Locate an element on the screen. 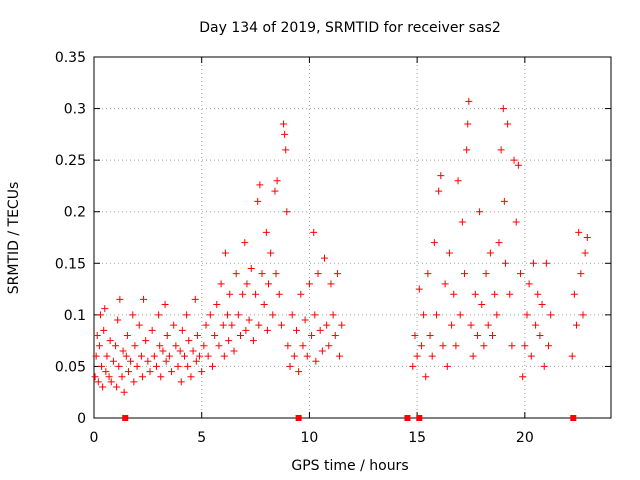 This screenshot has width=640, height=480. y-axis-label: SRMTID / TECUs is located at coordinates (14, 238).